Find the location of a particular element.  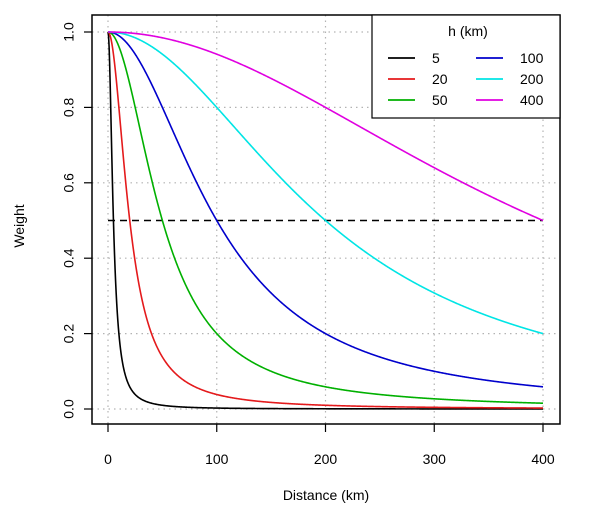

x-axis: 0 100 200 300 400 is located at coordinates (329, 445).